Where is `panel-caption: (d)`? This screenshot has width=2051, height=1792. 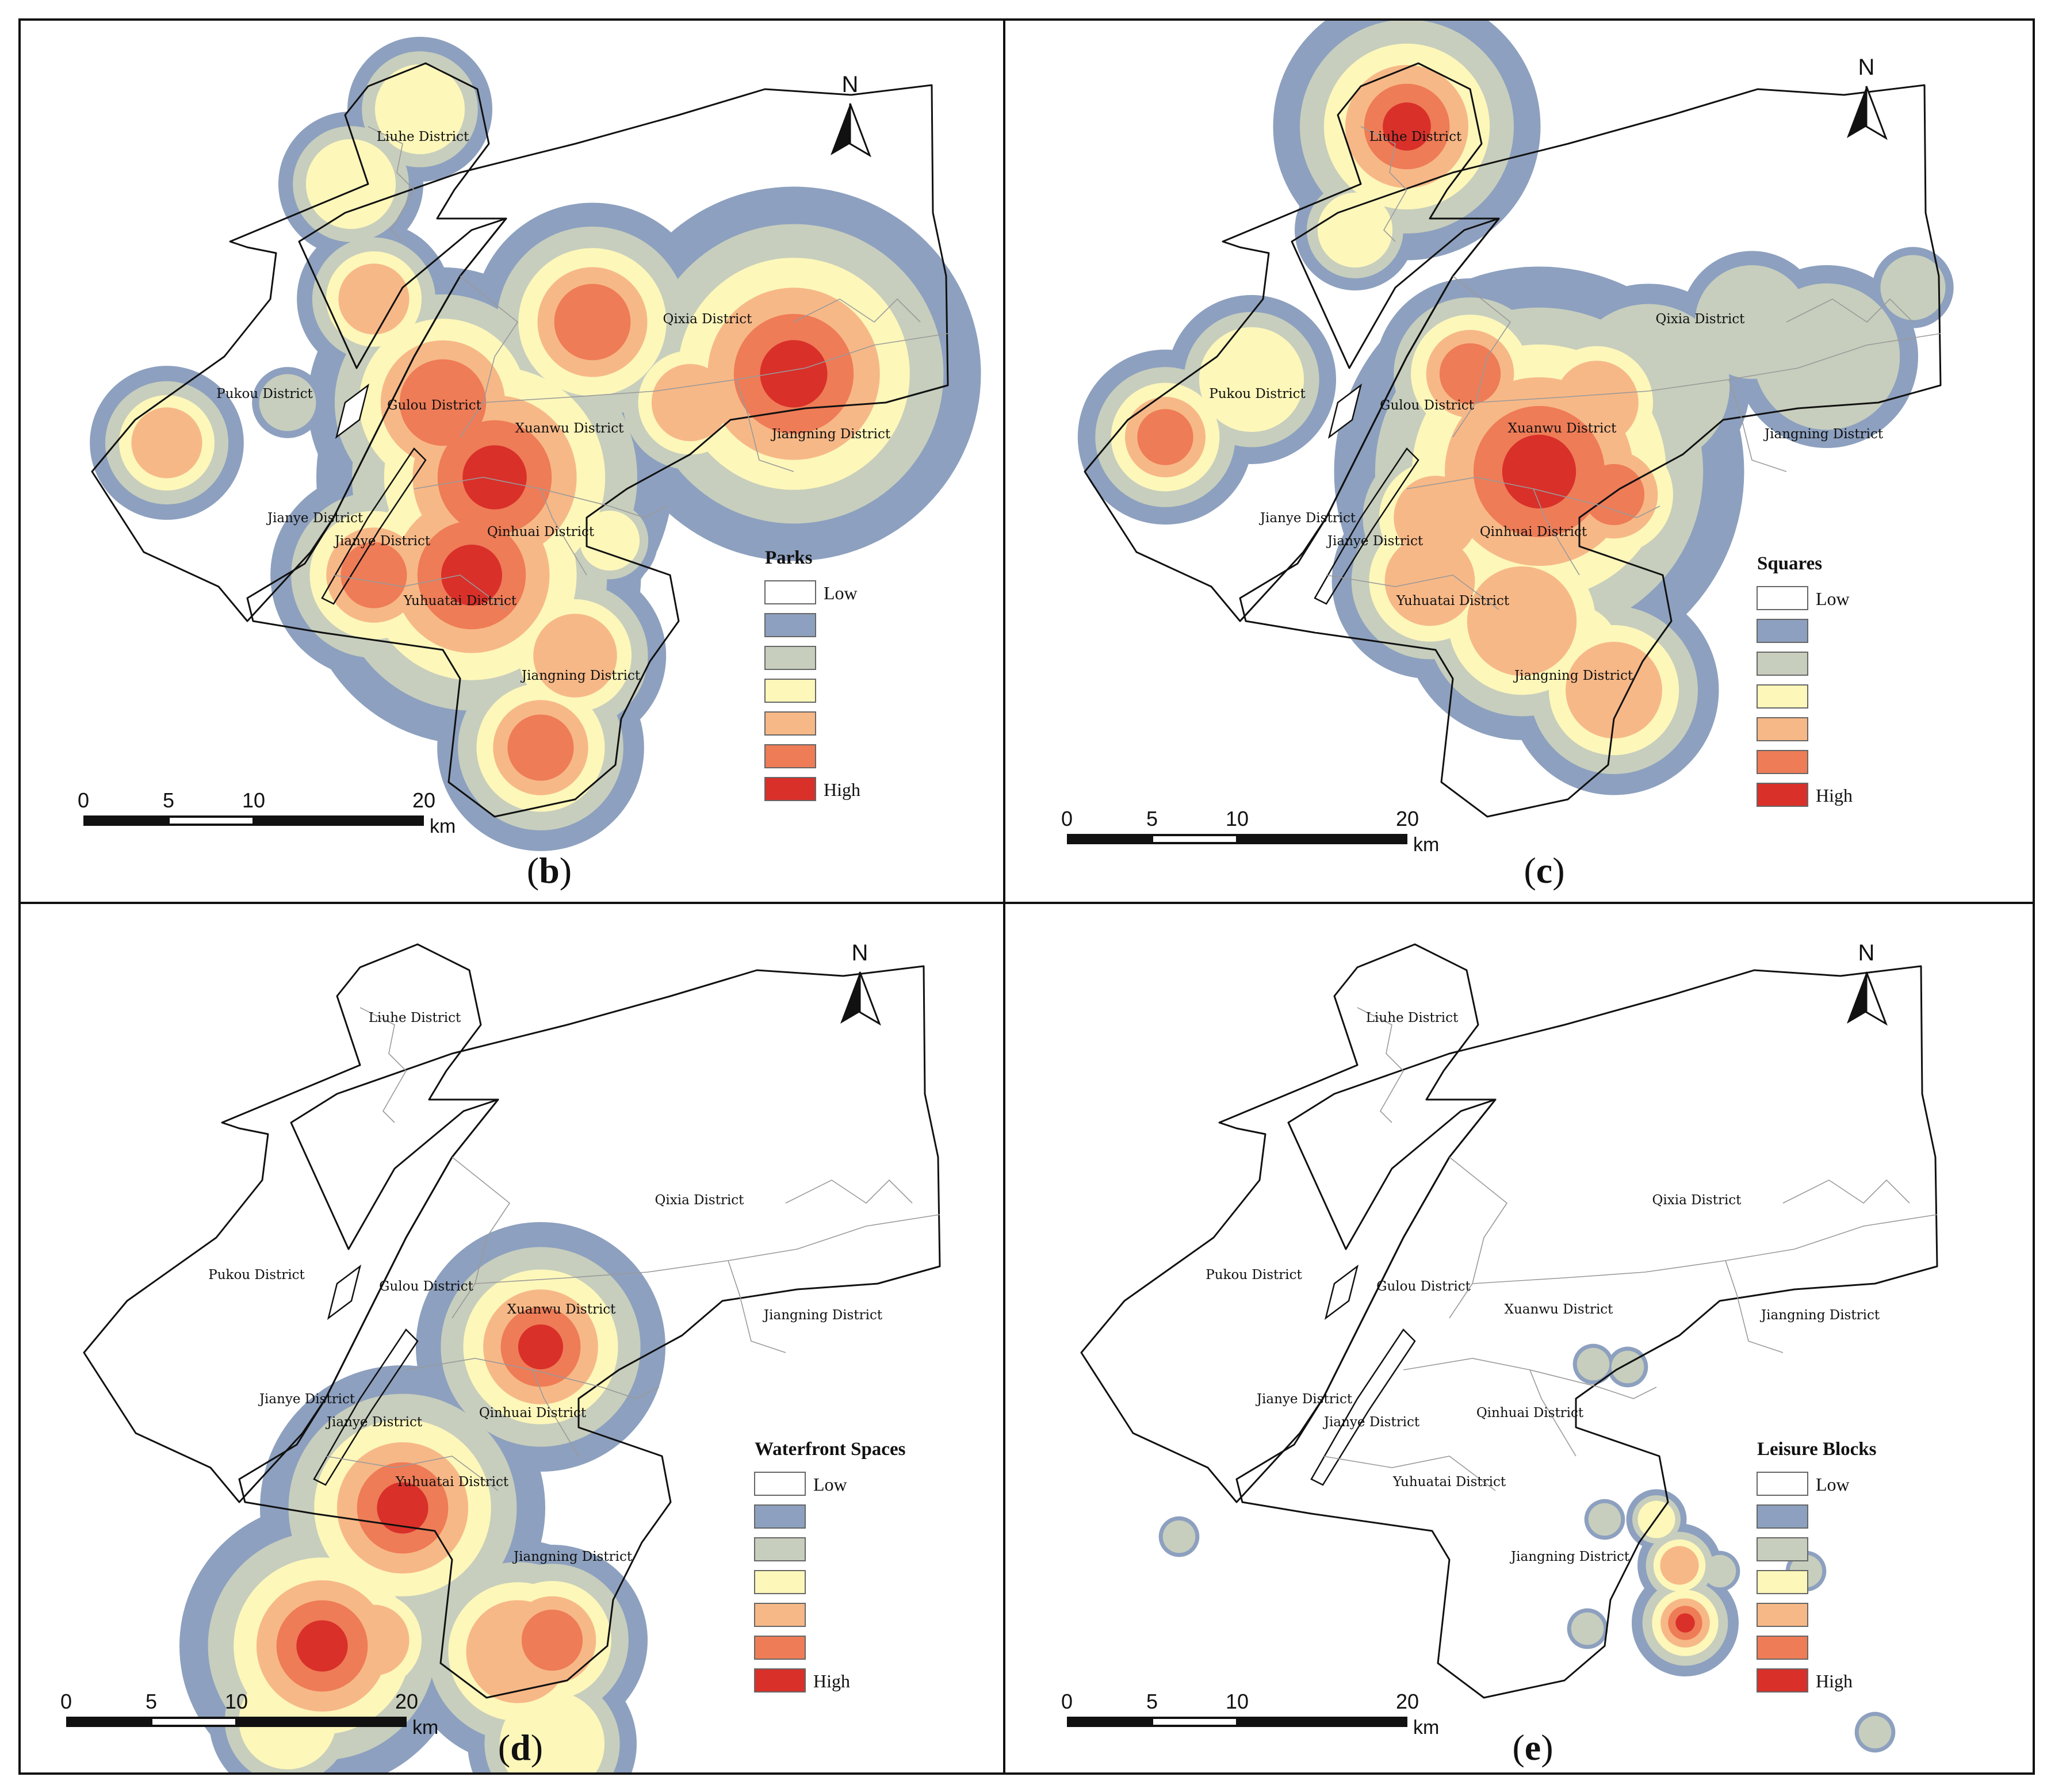
panel-caption: (d) is located at coordinates (520, 1748).